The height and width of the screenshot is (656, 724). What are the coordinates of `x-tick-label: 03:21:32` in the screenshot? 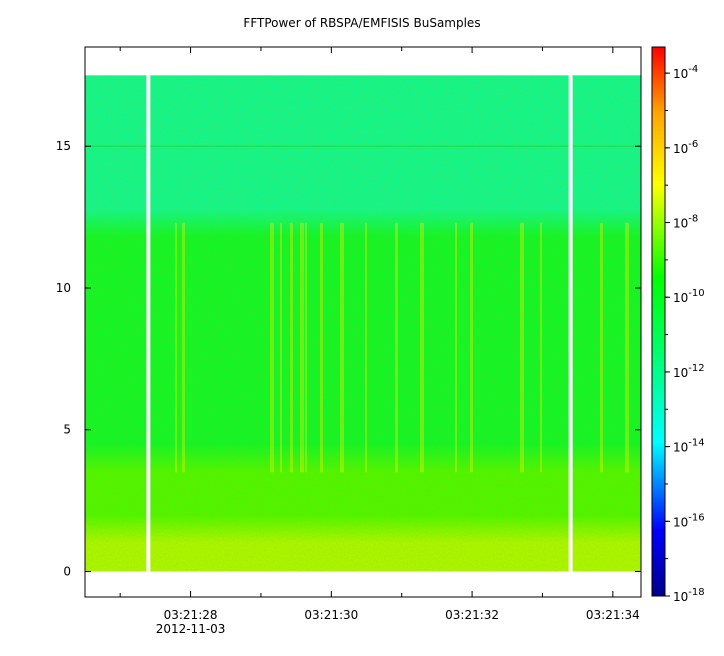 It's located at (472, 615).